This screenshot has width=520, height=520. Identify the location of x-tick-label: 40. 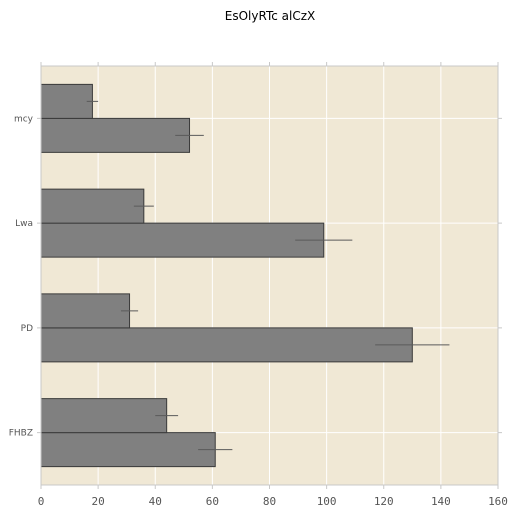
(155, 501).